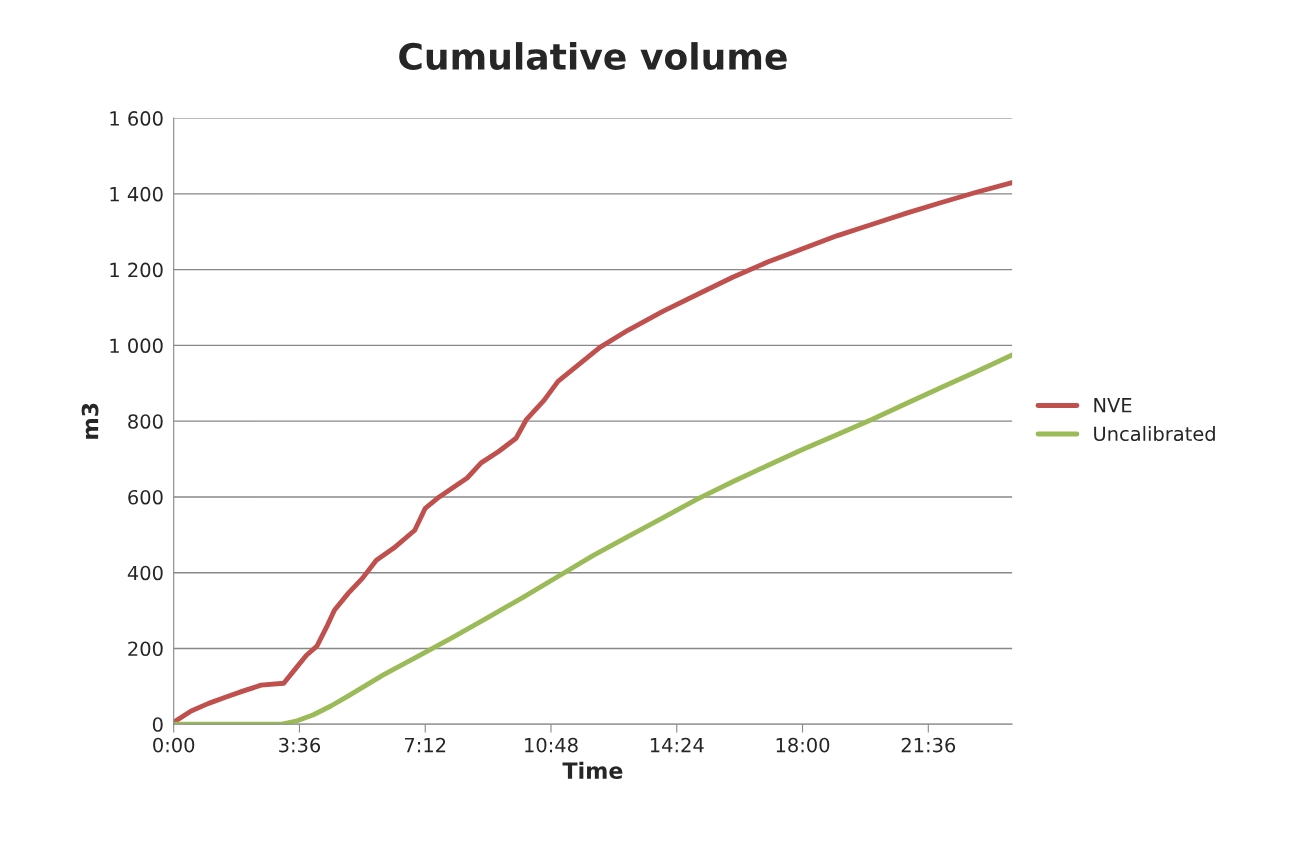 The image size is (1306, 850). I want to click on legend-label: NVE, so click(1113, 405).